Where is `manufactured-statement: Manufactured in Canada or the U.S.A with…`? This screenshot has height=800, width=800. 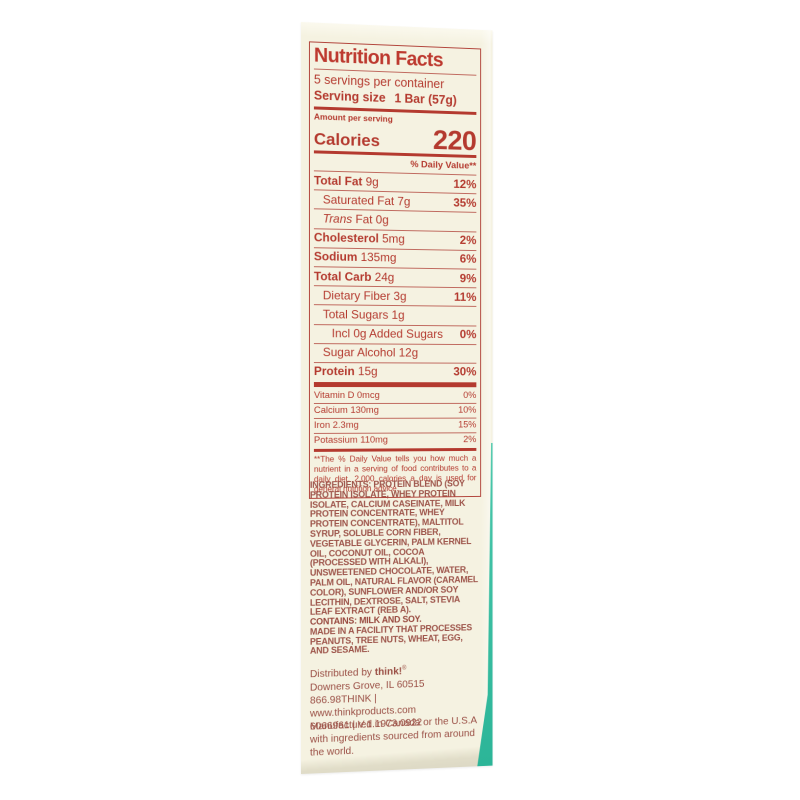 manufactured-statement: Manufactured in Canada or the U.S.A with… is located at coordinates (393, 737).